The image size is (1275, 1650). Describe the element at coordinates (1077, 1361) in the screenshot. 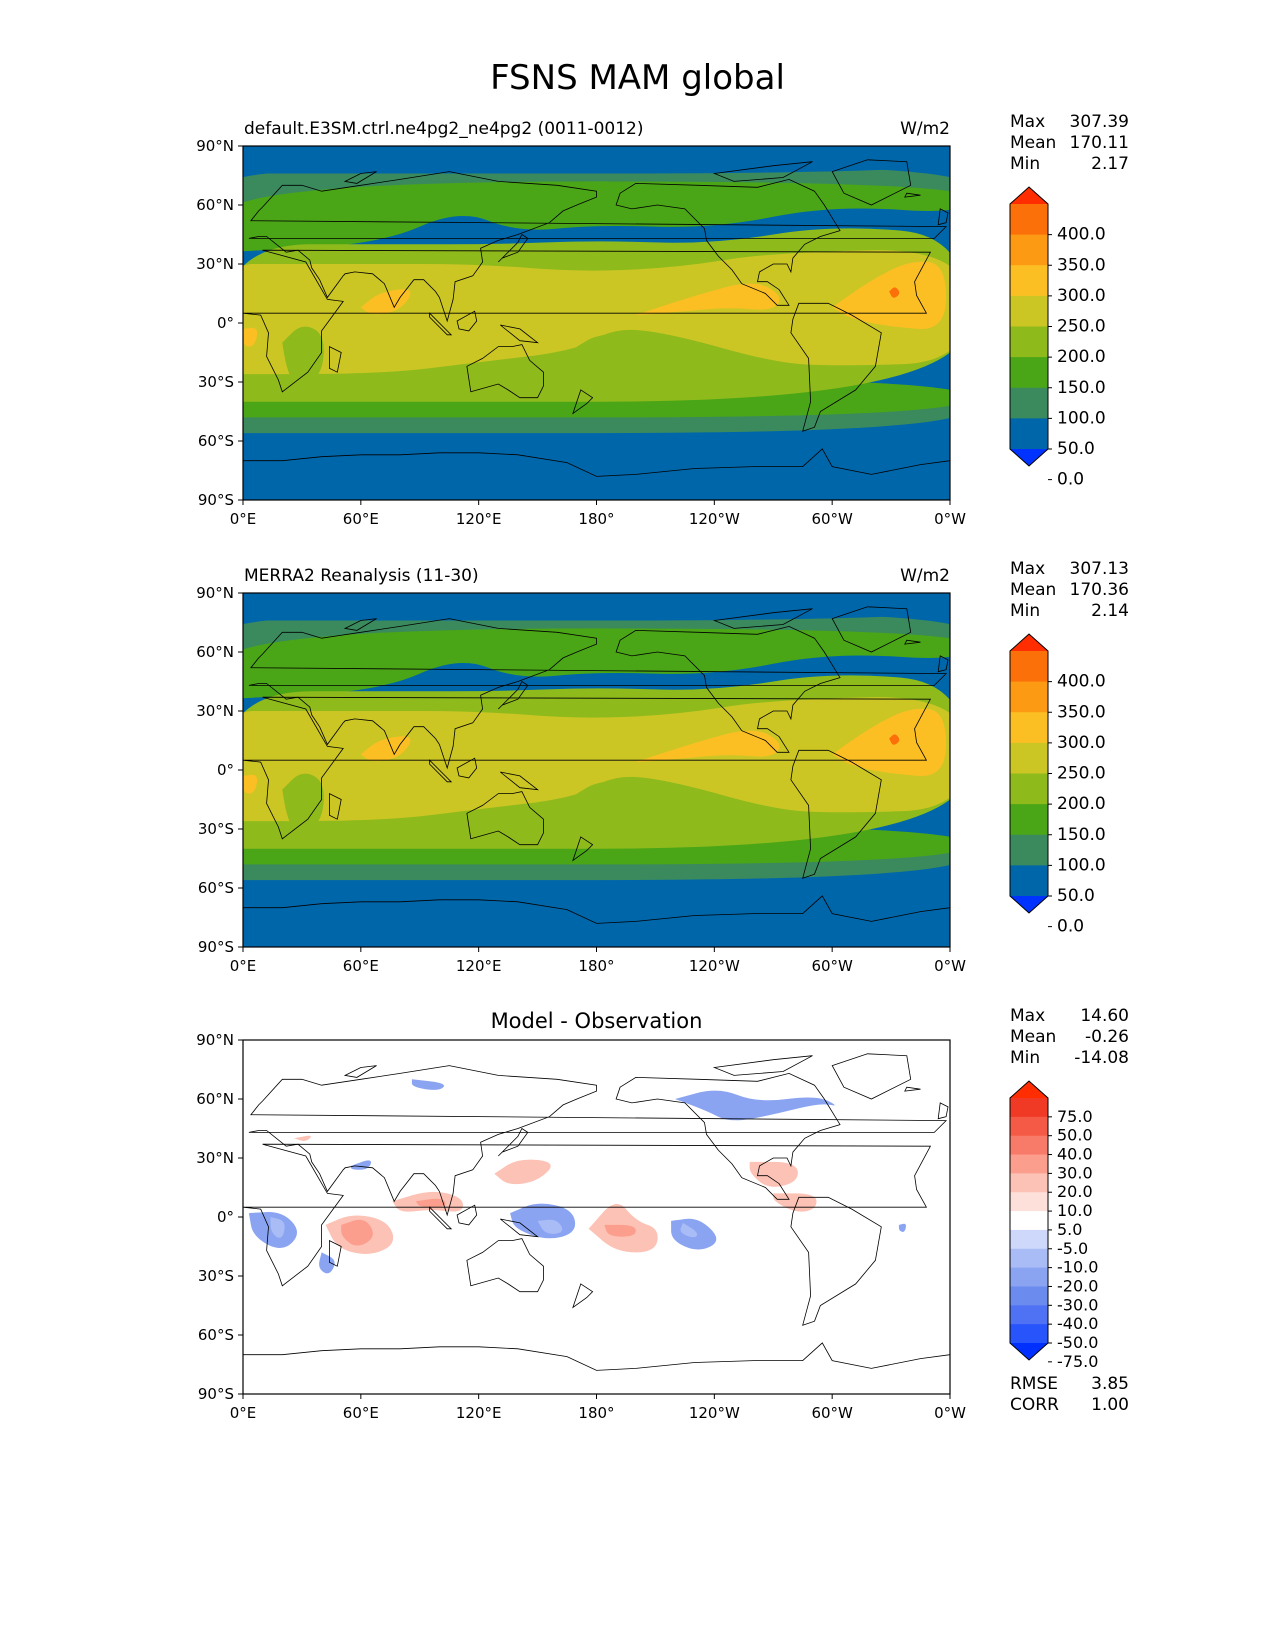

I see `colorbar-tick-label: -75.0` at that location.